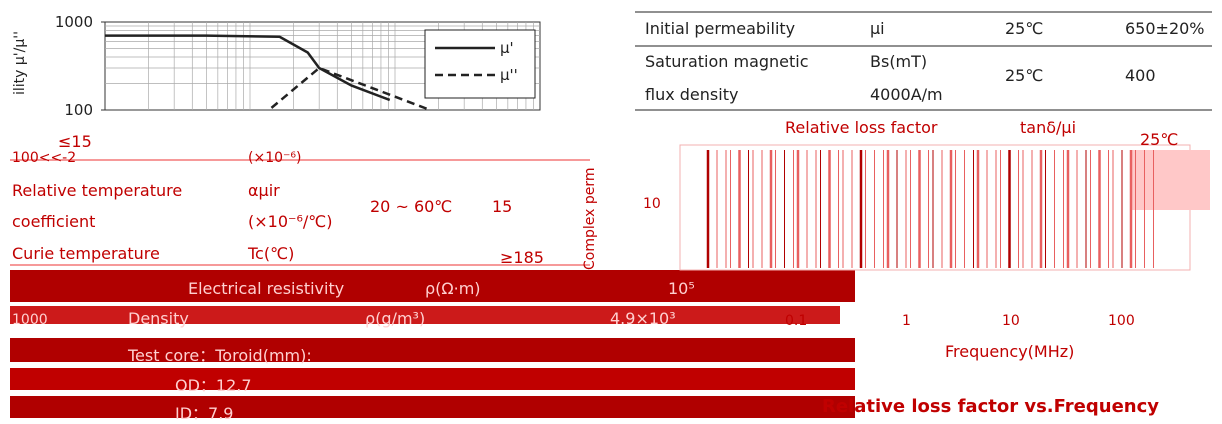 The image size is (1222, 424). Describe the element at coordinates (1048, 127) in the screenshot. I see `header: tanδ/μi` at that location.